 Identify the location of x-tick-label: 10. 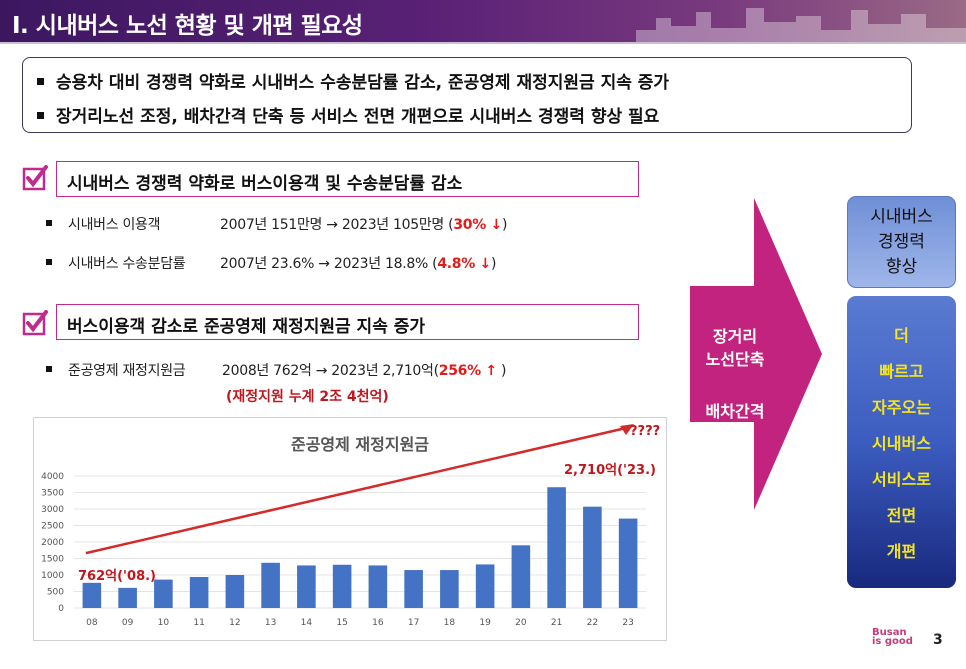
(164, 623).